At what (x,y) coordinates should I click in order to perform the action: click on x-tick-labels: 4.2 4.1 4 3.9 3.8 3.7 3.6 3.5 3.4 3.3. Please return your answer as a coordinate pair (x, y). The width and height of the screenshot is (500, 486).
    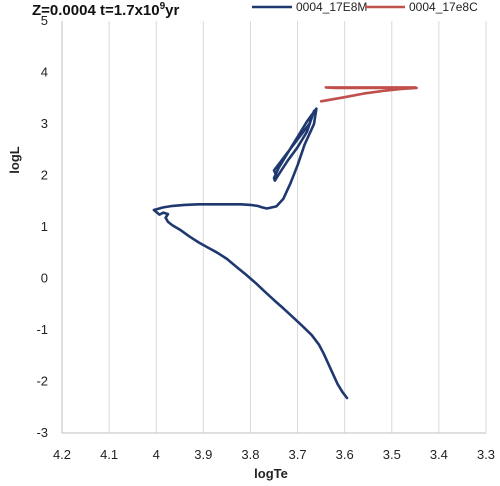
    Looking at the image, I should click on (274, 454).